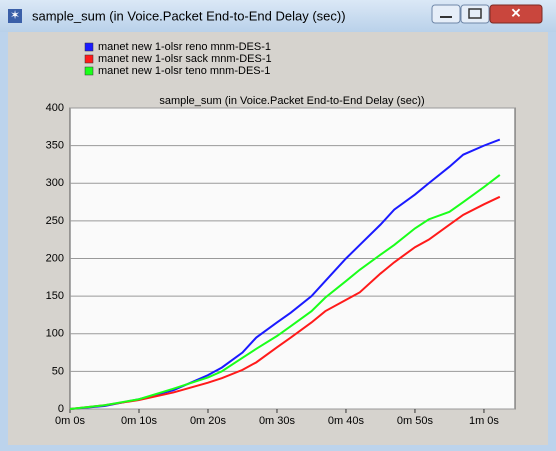  I want to click on x-tick-label: 0m 30s, so click(277, 421).